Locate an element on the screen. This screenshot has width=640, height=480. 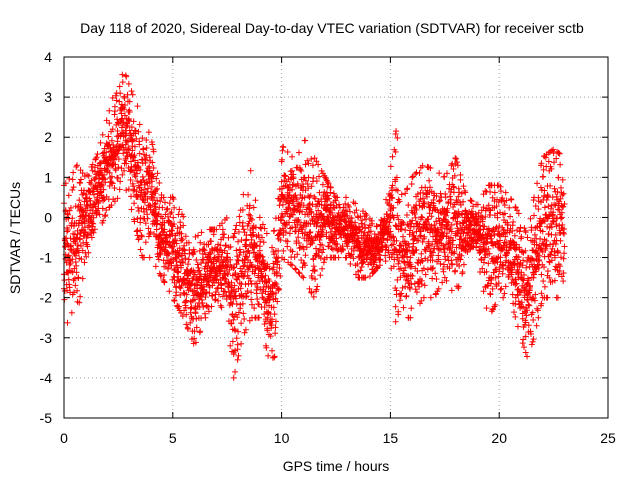
x-tick-label: 5 is located at coordinates (173, 438).